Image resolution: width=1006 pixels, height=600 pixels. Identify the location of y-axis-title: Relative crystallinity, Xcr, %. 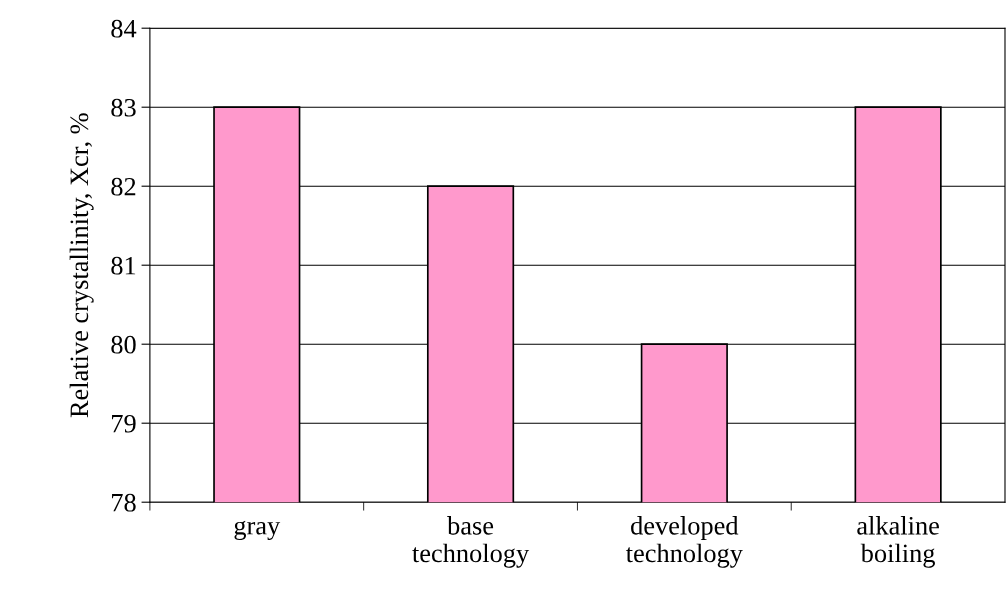
(81, 265).